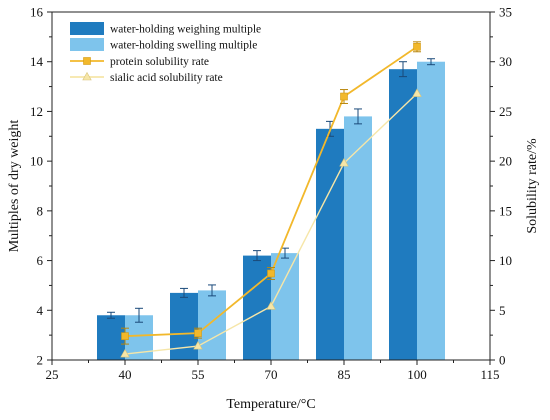 This screenshot has width=550, height=420. Describe the element at coordinates (36, 111) in the screenshot. I see `y-left-tick-label: 12` at that location.